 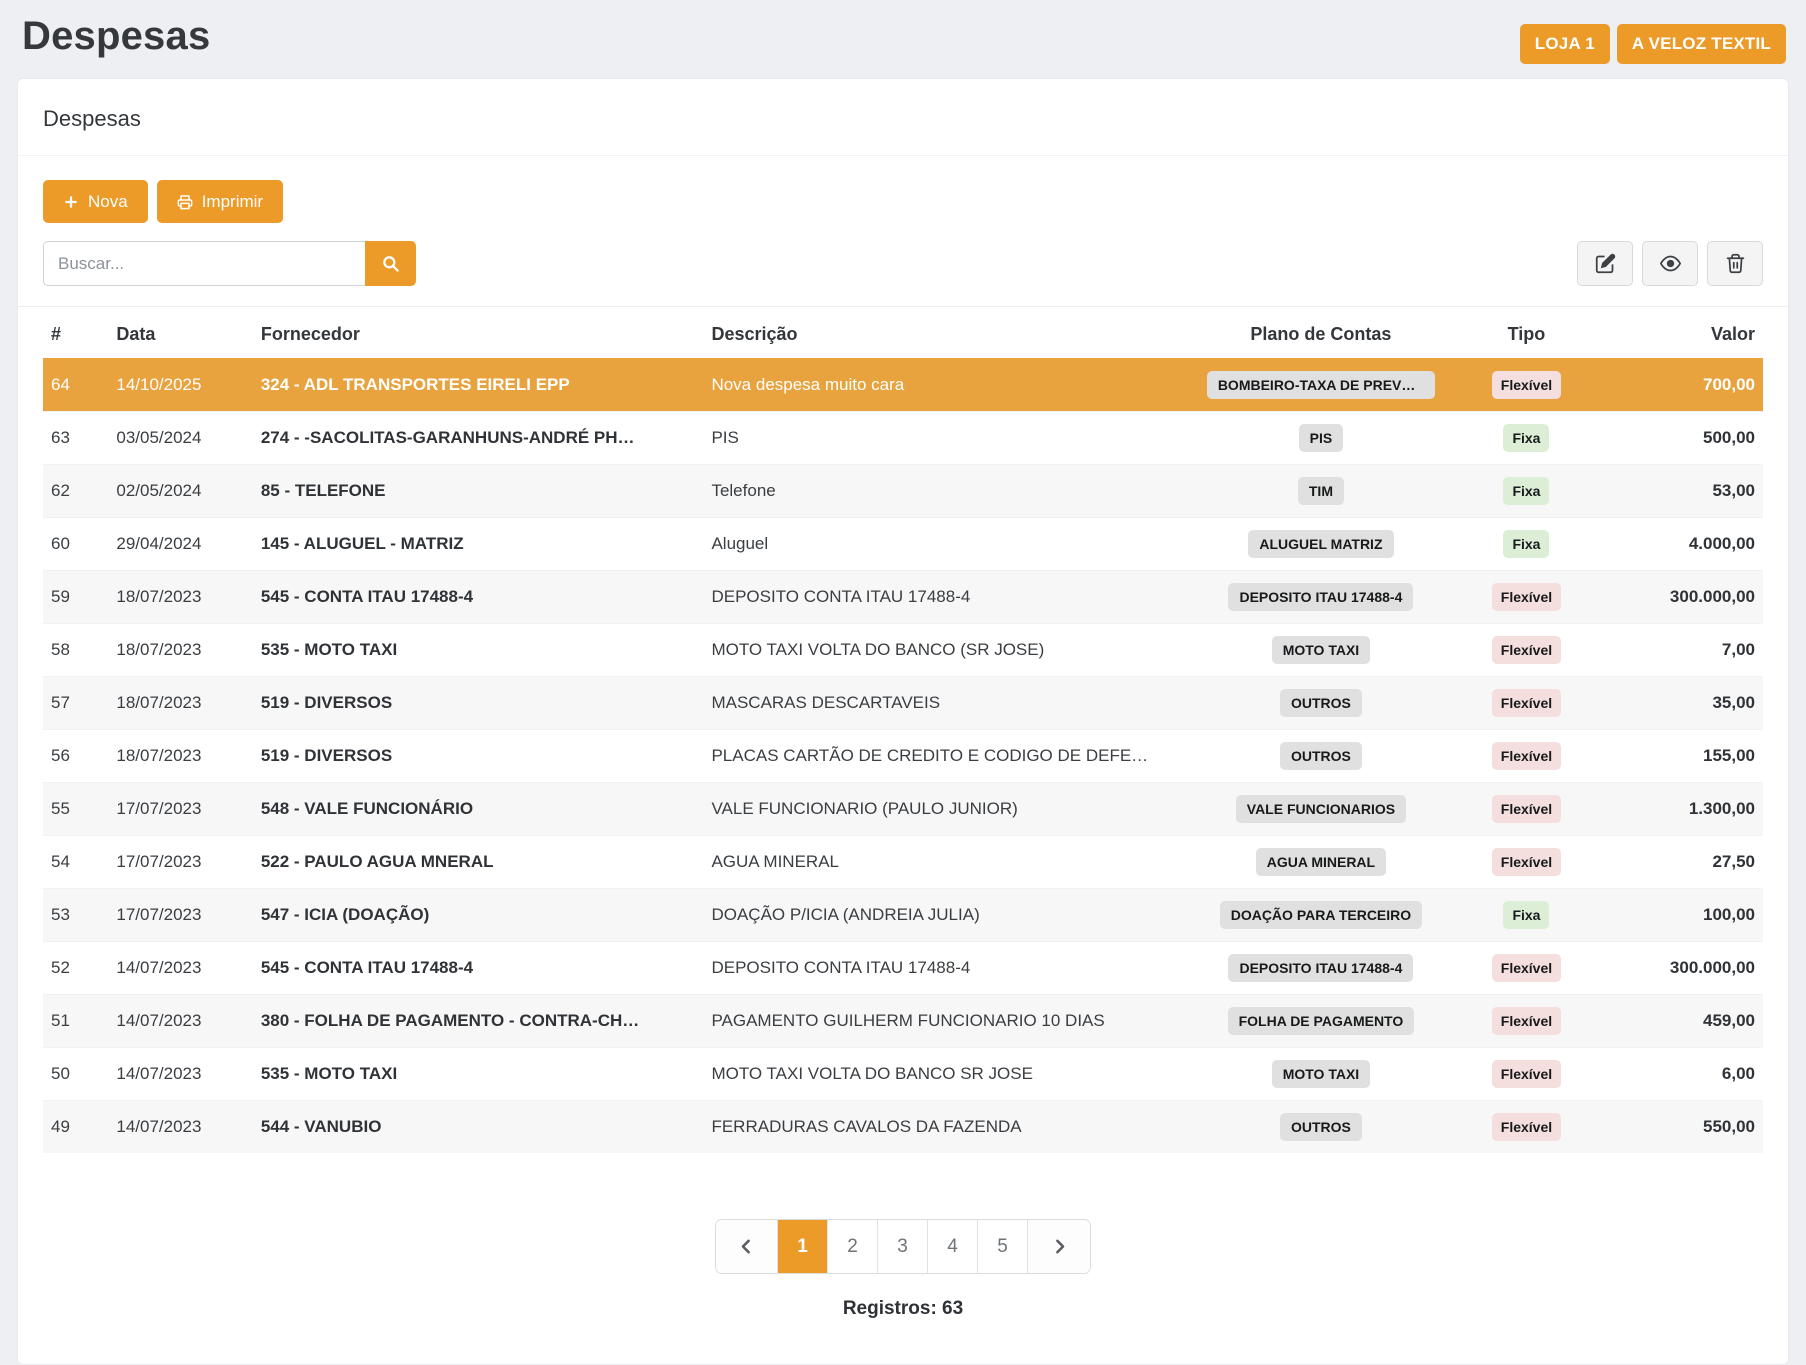 What do you see at coordinates (478, 1126) in the screenshot?
I see `expense-supplier-cell: 544 - VANUBIO` at bounding box center [478, 1126].